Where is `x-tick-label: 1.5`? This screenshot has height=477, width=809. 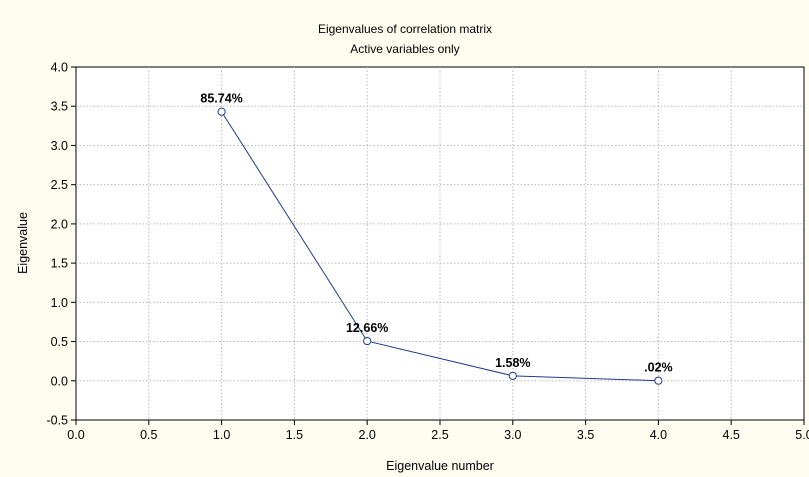 x-tick-label: 1.5 is located at coordinates (294, 435).